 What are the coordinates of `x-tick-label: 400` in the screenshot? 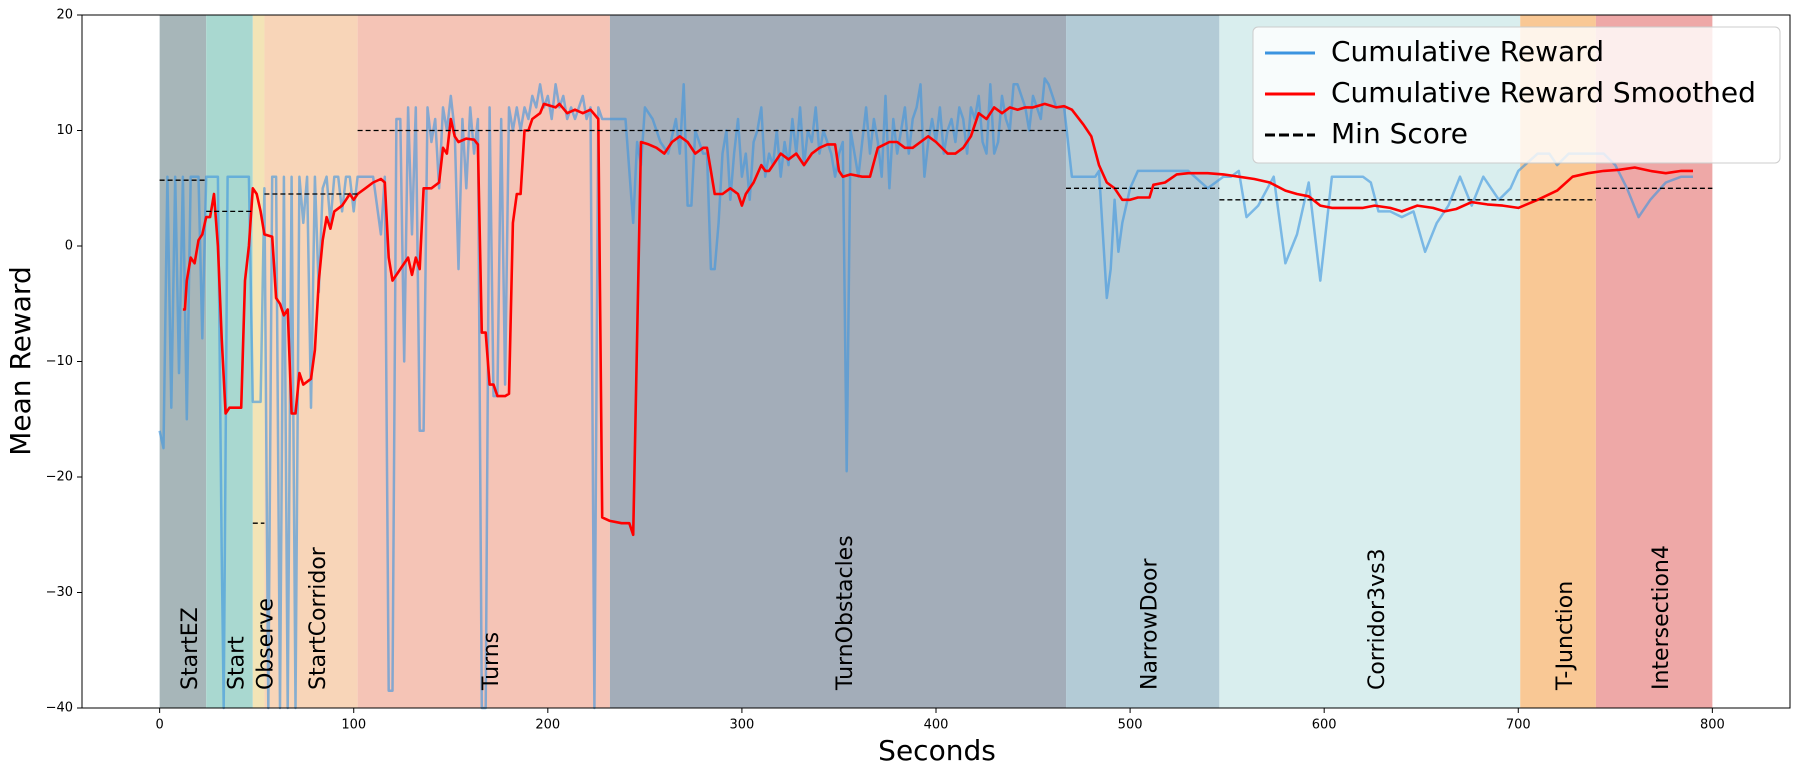 It's located at (936, 725).